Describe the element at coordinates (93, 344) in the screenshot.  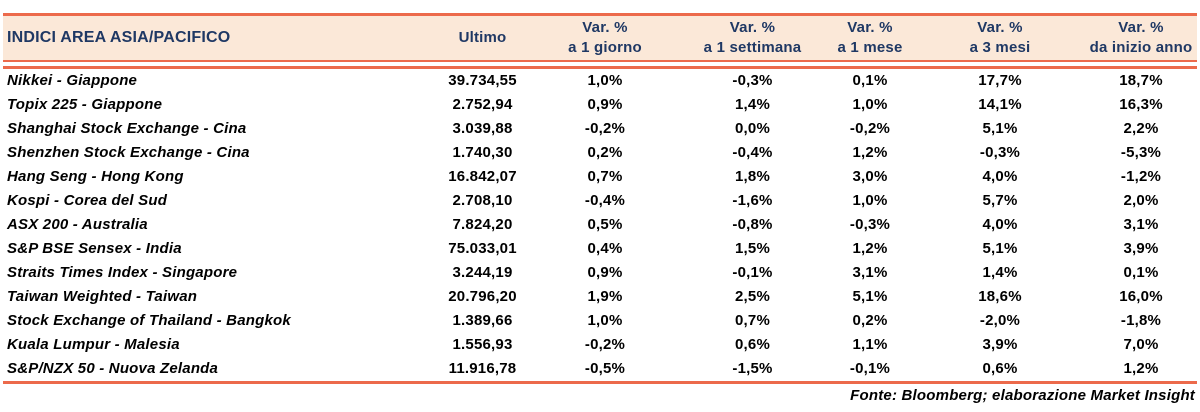
I see `index-name: Kuala Lumpur - Malesia` at that location.